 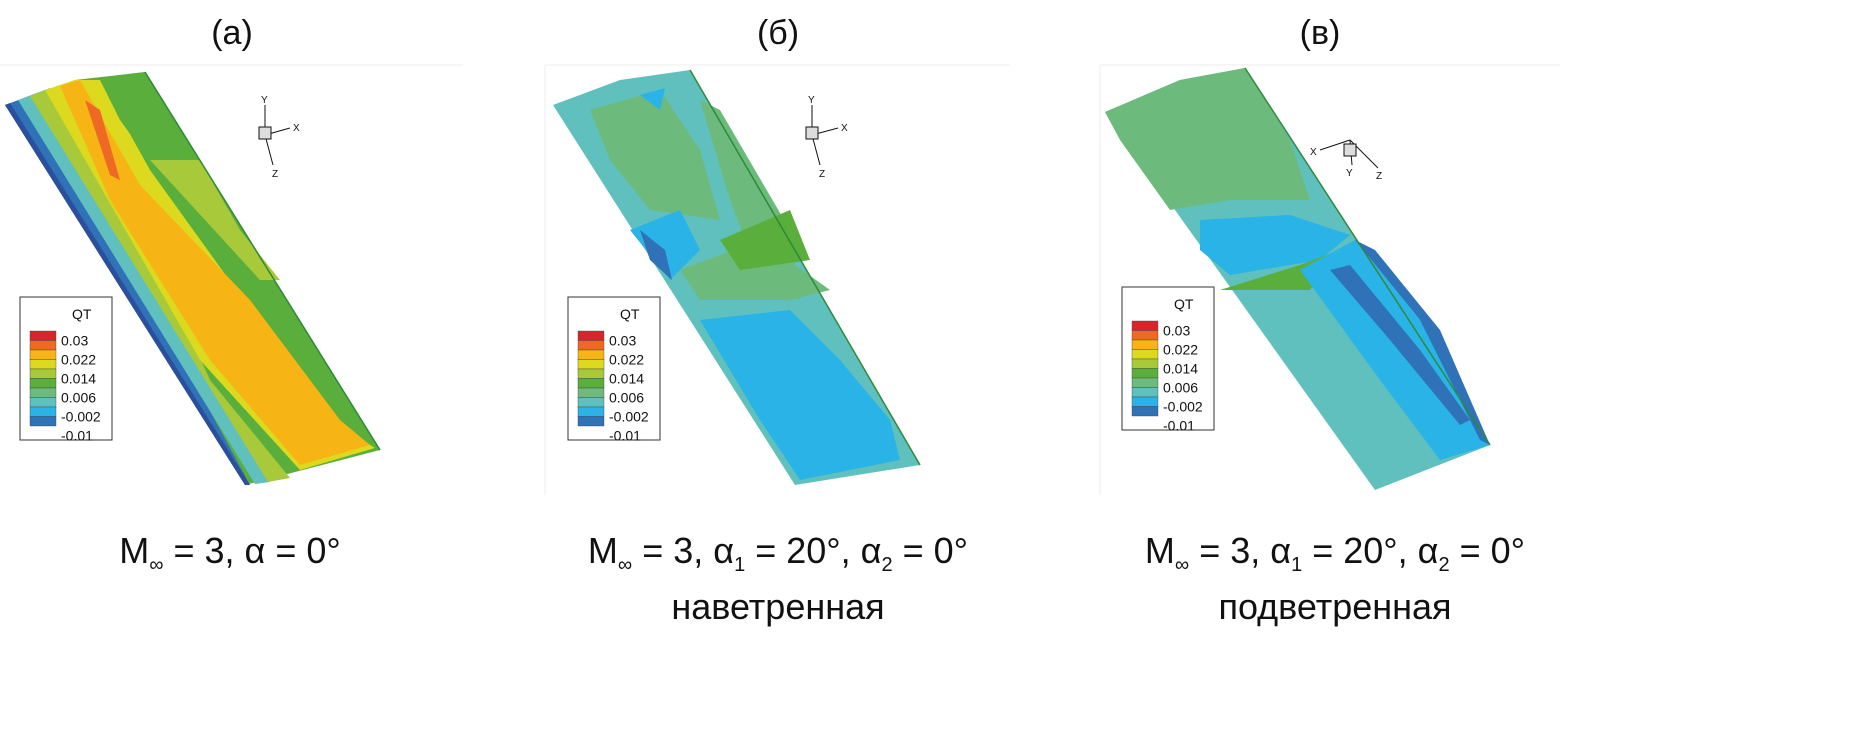 I want to click on side-label: наветренная, so click(x=778, y=607).